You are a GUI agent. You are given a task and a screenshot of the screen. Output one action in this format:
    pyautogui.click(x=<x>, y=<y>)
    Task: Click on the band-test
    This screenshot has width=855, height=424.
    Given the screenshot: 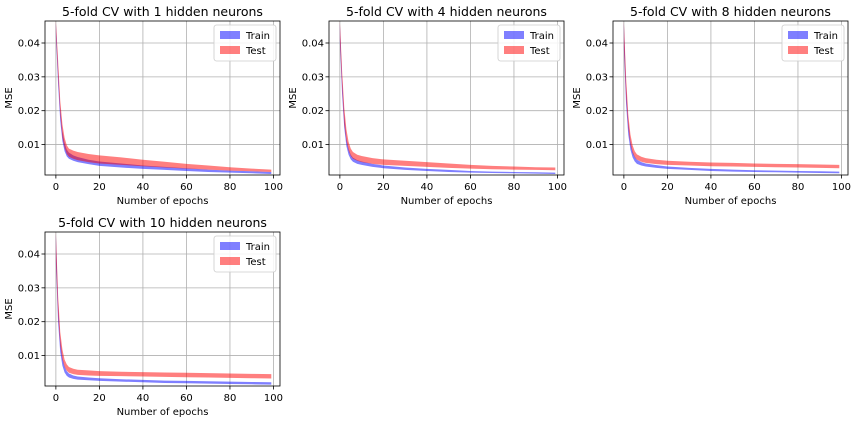 What is the action you would take?
    pyautogui.click(x=163, y=96)
    